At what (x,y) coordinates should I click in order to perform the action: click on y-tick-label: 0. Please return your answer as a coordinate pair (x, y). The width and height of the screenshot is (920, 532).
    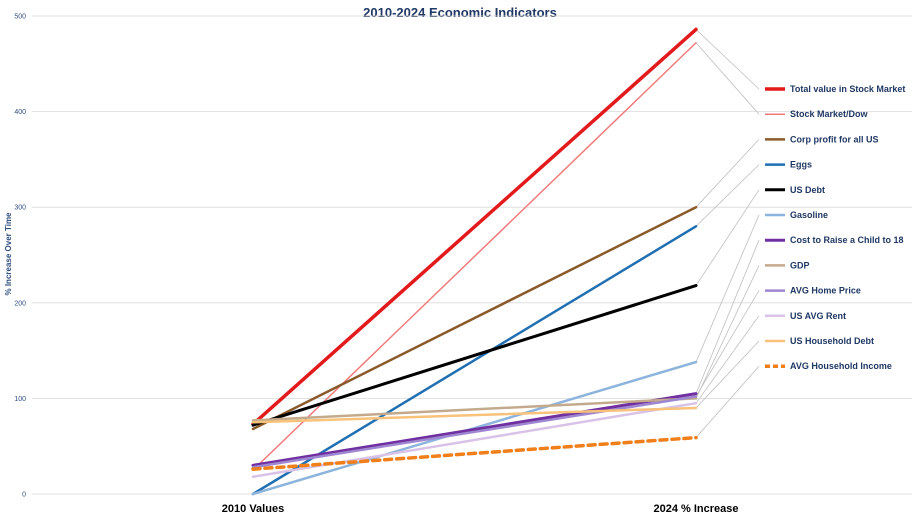
    Looking at the image, I should click on (24, 495).